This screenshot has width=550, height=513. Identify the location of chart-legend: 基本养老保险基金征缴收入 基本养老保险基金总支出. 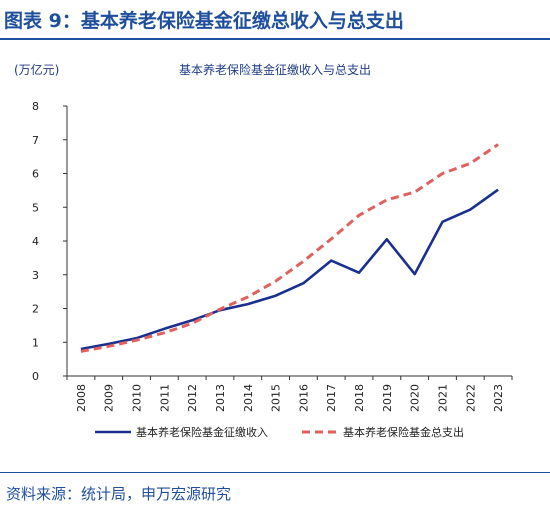
(279, 432).